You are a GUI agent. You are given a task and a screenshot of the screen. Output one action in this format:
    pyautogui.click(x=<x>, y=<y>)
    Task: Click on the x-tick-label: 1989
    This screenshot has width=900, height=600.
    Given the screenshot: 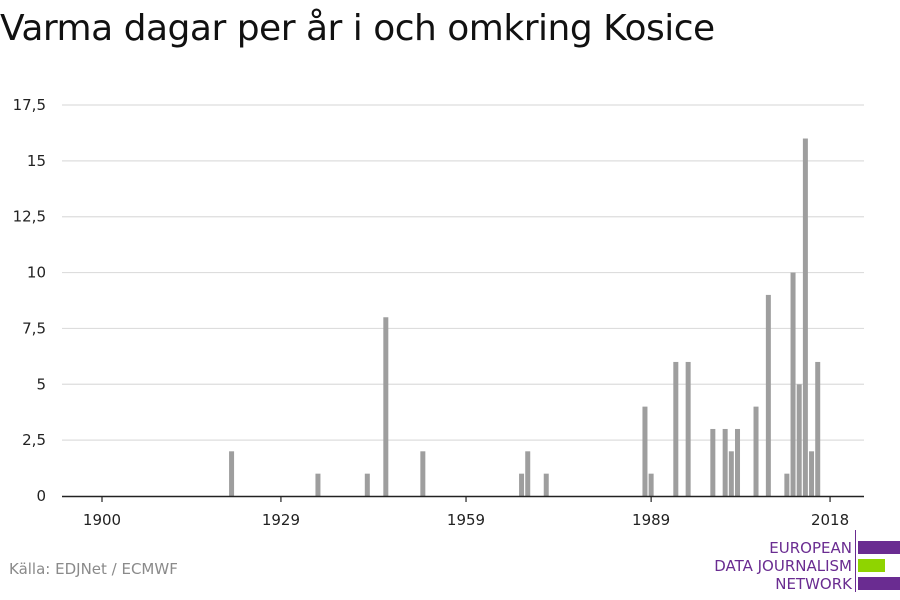 What is the action you would take?
    pyautogui.click(x=651, y=520)
    